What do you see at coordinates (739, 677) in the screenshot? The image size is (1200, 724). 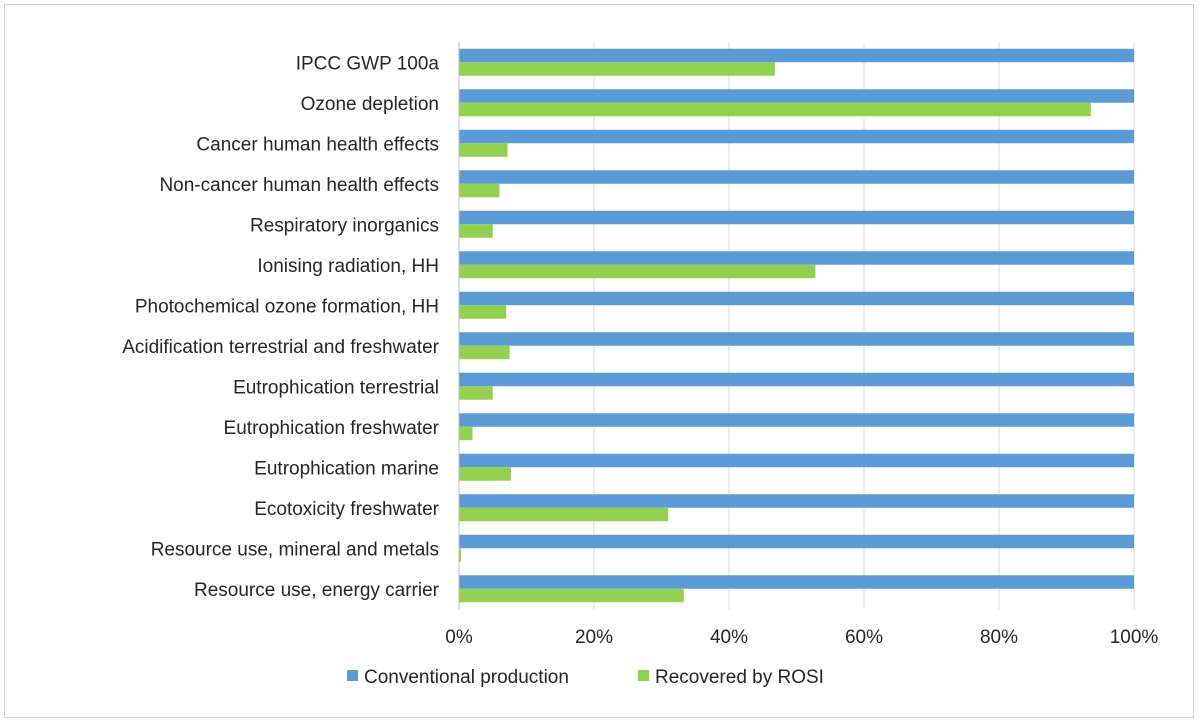 I see `legend-label: Recovered by ROSI` at bounding box center [739, 677].